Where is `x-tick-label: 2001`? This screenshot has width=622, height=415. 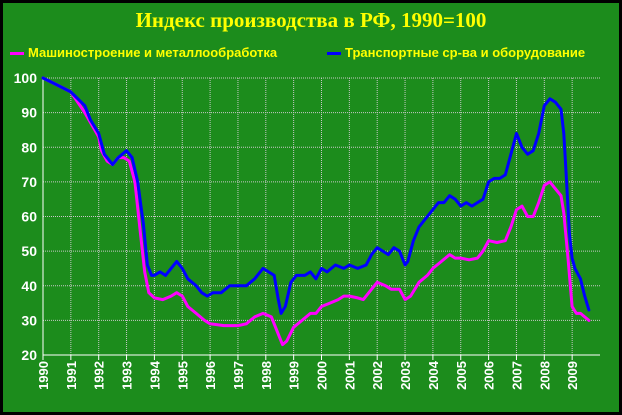
x-tick-label: 2001 is located at coordinates (349, 375).